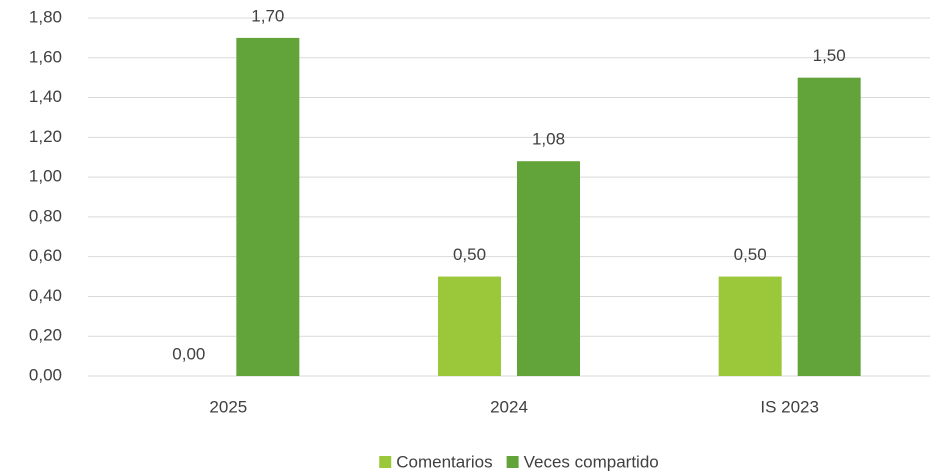 The image size is (938, 474). What do you see at coordinates (509, 406) in the screenshot?
I see `x-tick-label: 2024` at bounding box center [509, 406].